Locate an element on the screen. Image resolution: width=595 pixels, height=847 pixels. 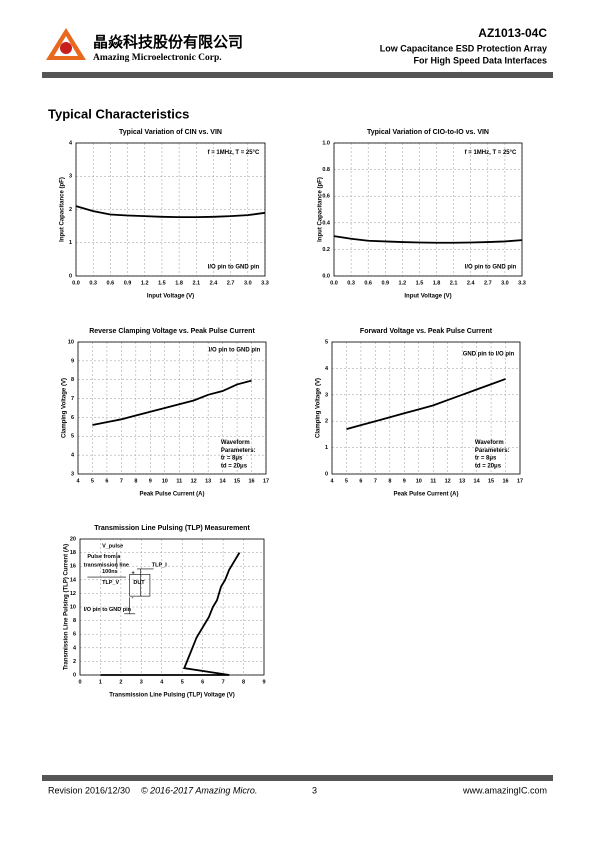
annotation: + is located at coordinates (133, 573).